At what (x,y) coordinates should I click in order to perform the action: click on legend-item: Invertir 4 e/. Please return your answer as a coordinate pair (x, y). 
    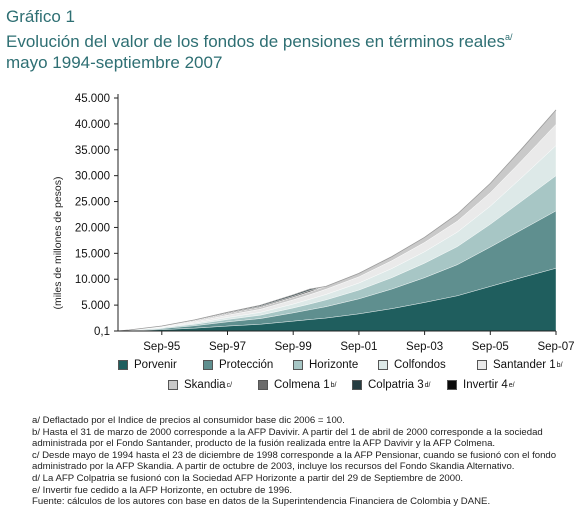
    Looking at the image, I should click on (481, 385).